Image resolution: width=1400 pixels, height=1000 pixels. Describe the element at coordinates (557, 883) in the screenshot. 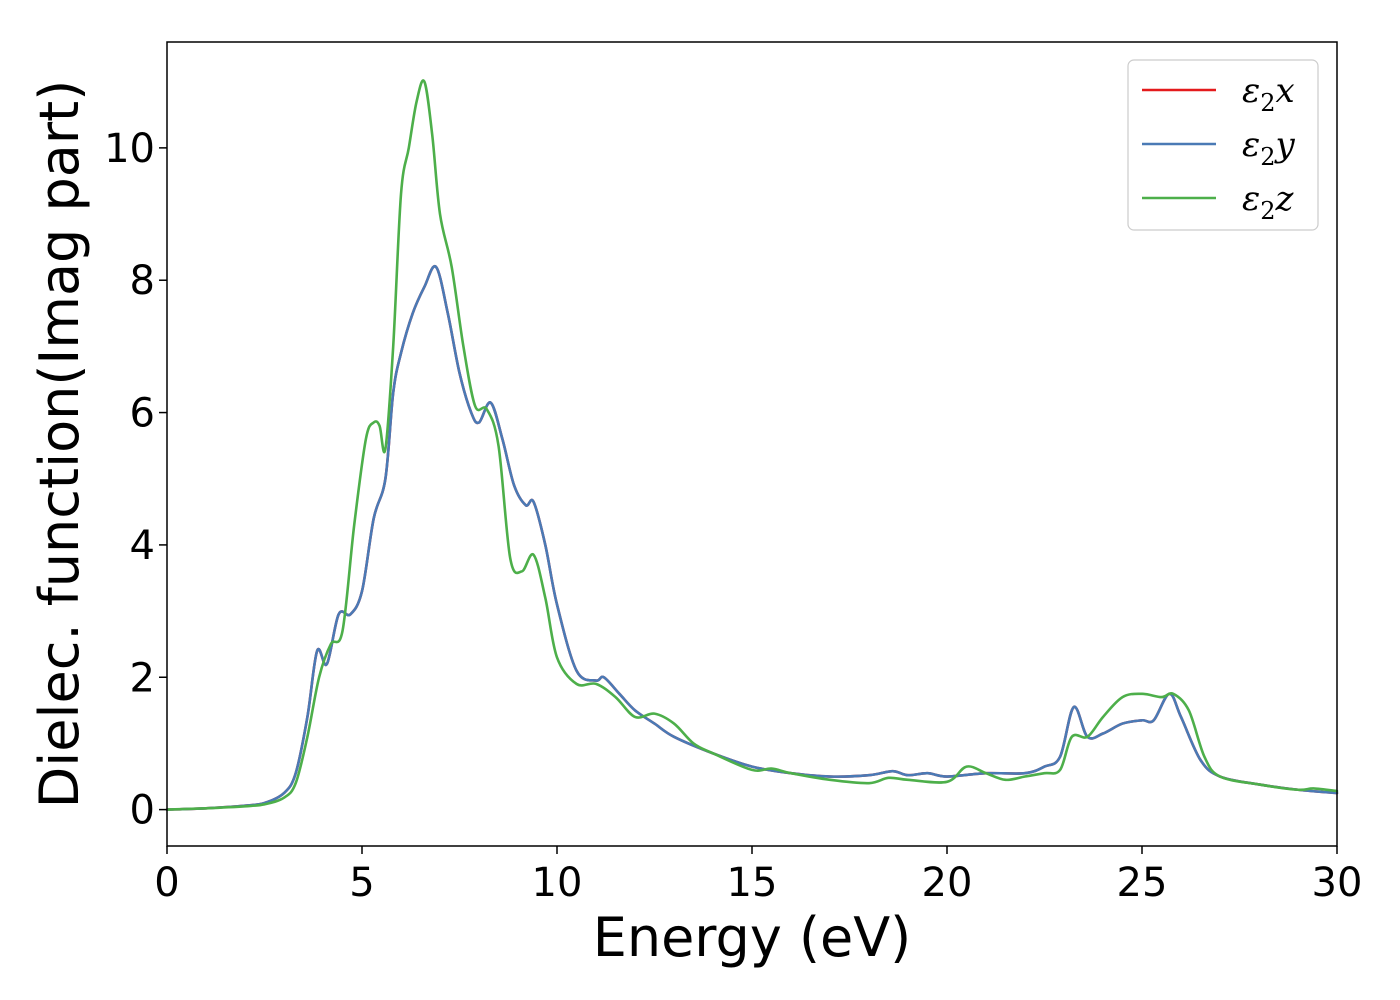

I see `x-tick-label: 10` at that location.